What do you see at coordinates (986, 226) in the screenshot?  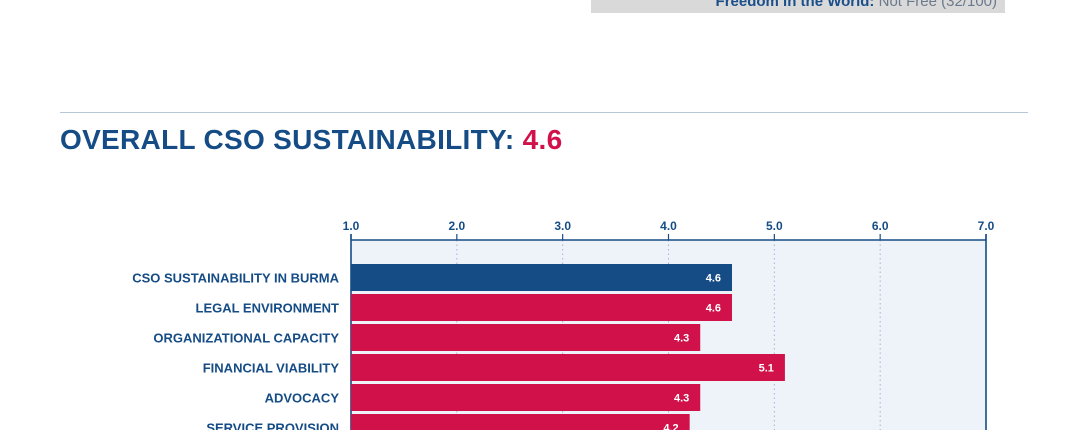 I see `x-tick-label: 7.0` at bounding box center [986, 226].